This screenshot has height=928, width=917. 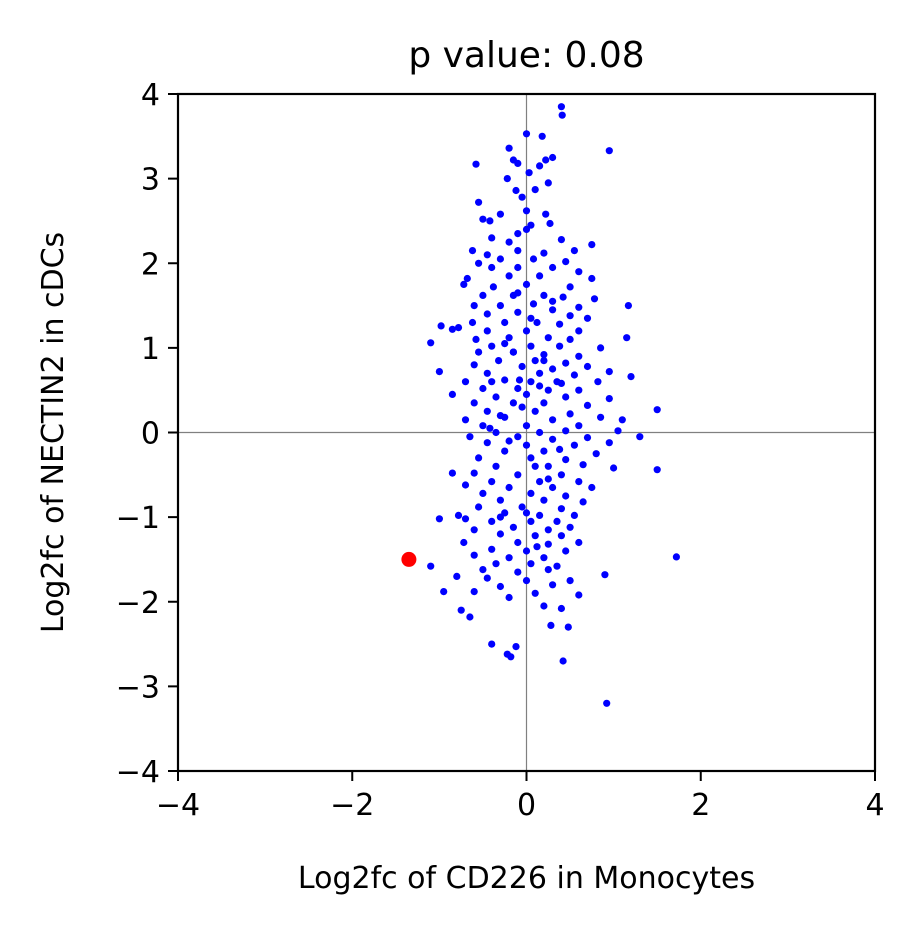 What do you see at coordinates (150, 264) in the screenshot?
I see `y-tick-label: 2` at bounding box center [150, 264].